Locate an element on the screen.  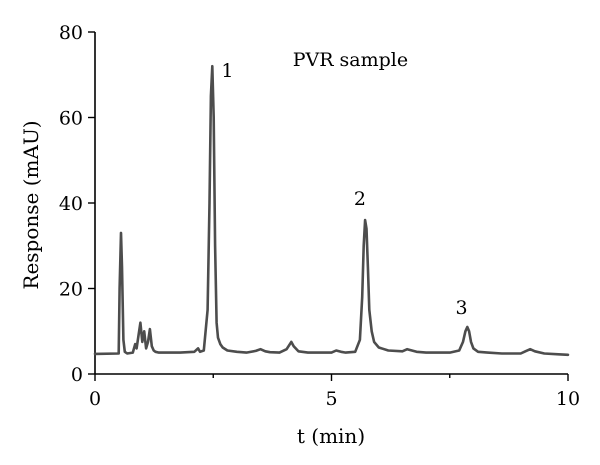
y-axis-title: Response (mAU) is located at coordinates (31, 204).